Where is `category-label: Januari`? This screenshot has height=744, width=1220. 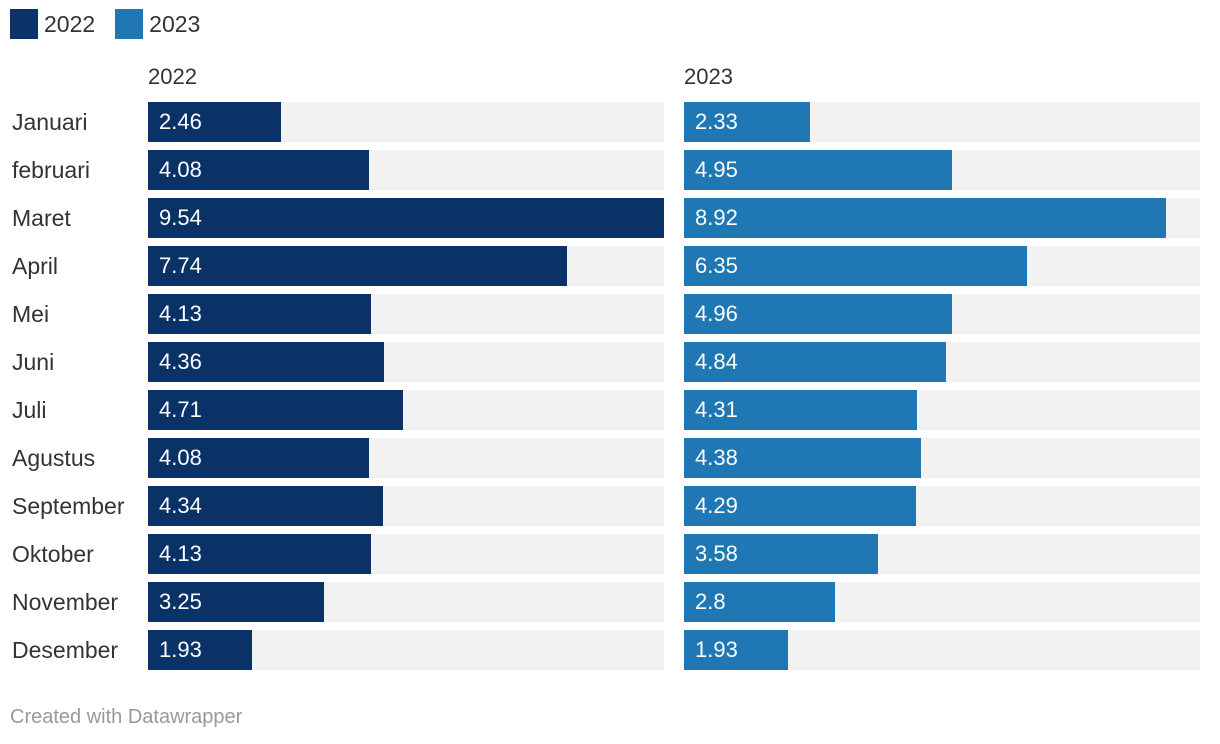
category-label: Januari is located at coordinates (50, 122).